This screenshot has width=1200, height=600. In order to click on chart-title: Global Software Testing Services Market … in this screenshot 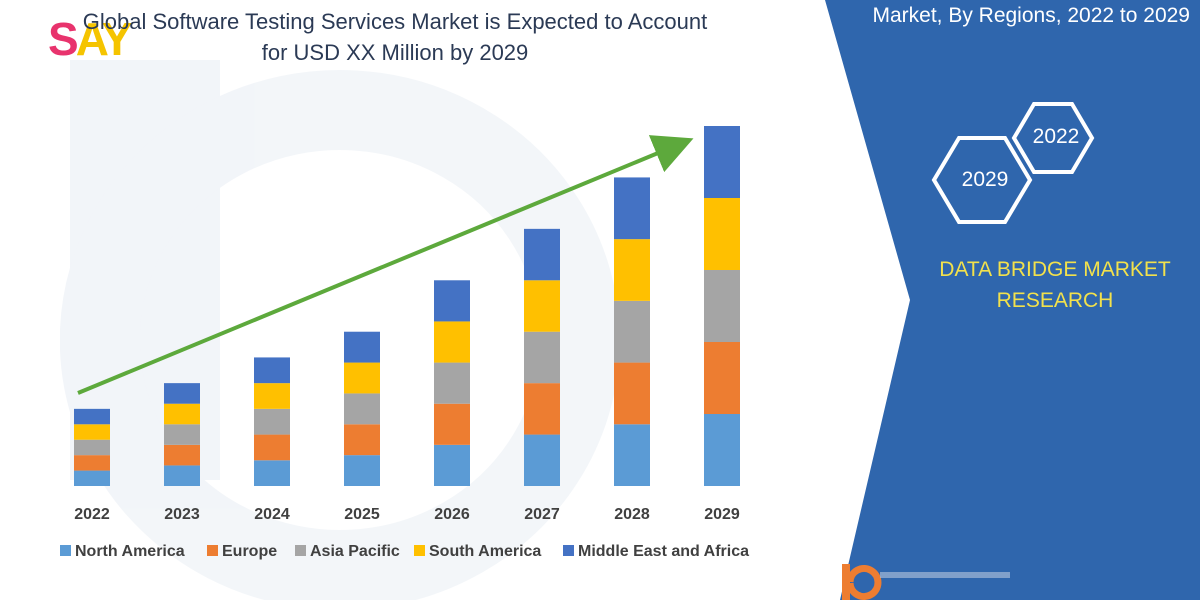, I will do `click(395, 37)`.